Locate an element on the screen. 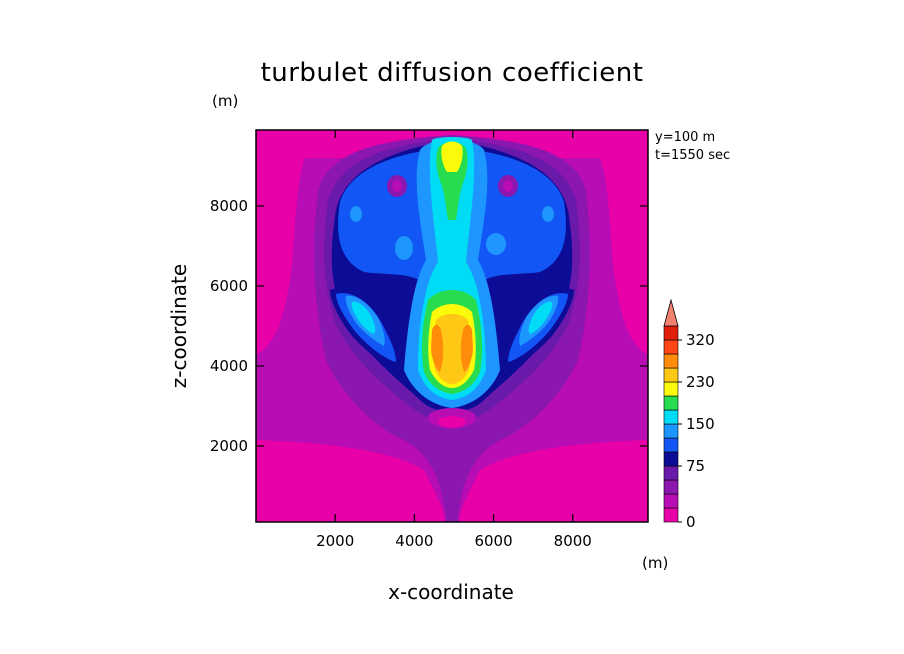 Image resolution: width=904 pixels, height=654 pixels. chart-title: turbulet diffusion coefficient is located at coordinates (452, 73).